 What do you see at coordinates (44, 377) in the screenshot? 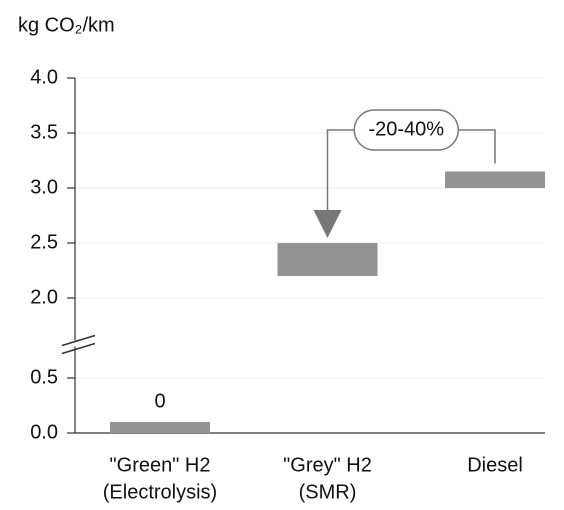
I see `y-tick-label: 0.5` at bounding box center [44, 377].